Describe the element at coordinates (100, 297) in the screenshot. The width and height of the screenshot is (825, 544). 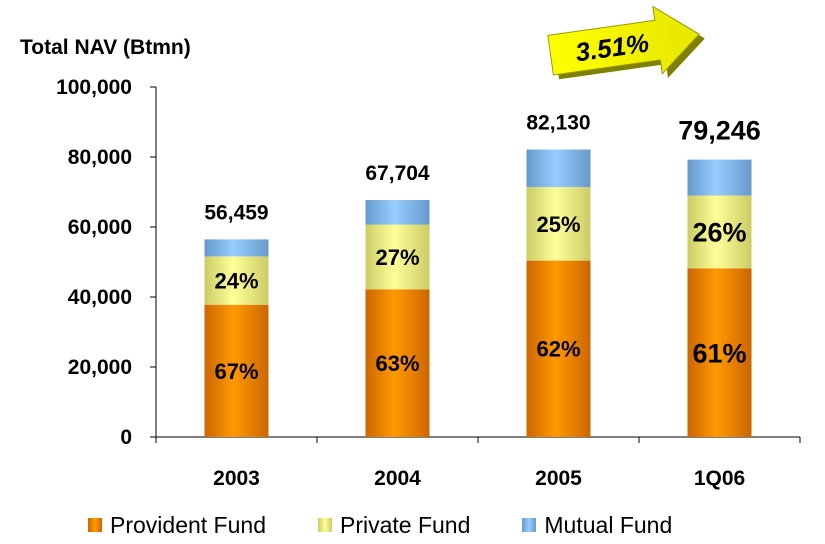
I see `y-tick-label: 40,000` at that location.